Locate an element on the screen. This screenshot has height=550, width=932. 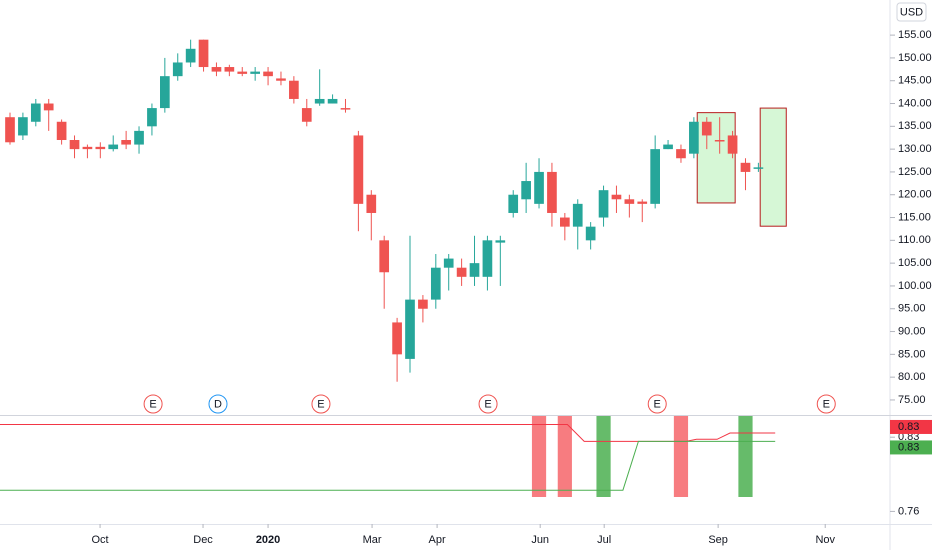
y-tick-label: 140.00 is located at coordinates (915, 103).